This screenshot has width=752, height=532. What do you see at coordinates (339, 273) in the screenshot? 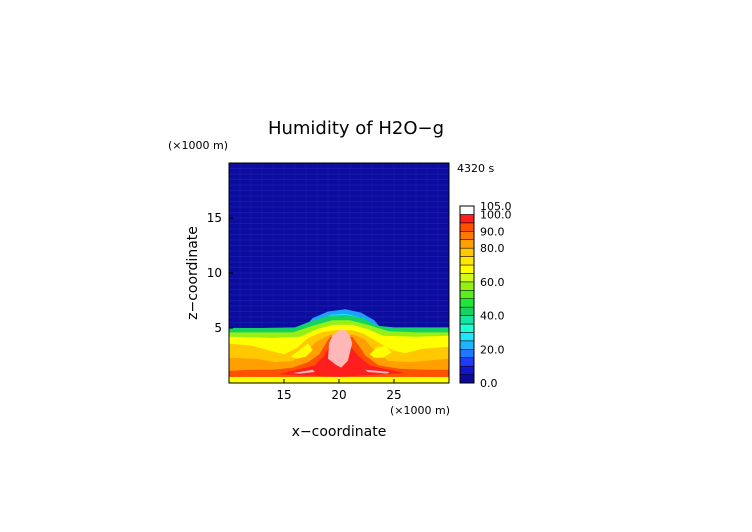
I see `plot-area` at bounding box center [339, 273].